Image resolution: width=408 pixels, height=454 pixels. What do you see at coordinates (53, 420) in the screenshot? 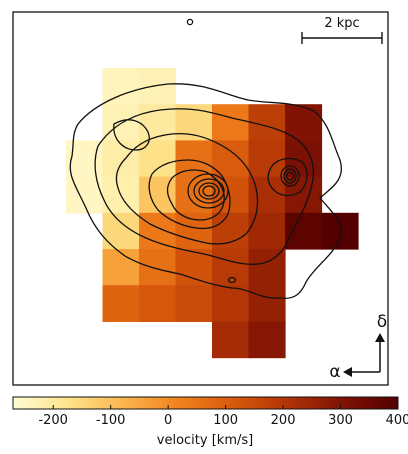
I see `colorbar-tick-label: -200` at bounding box center [53, 420].